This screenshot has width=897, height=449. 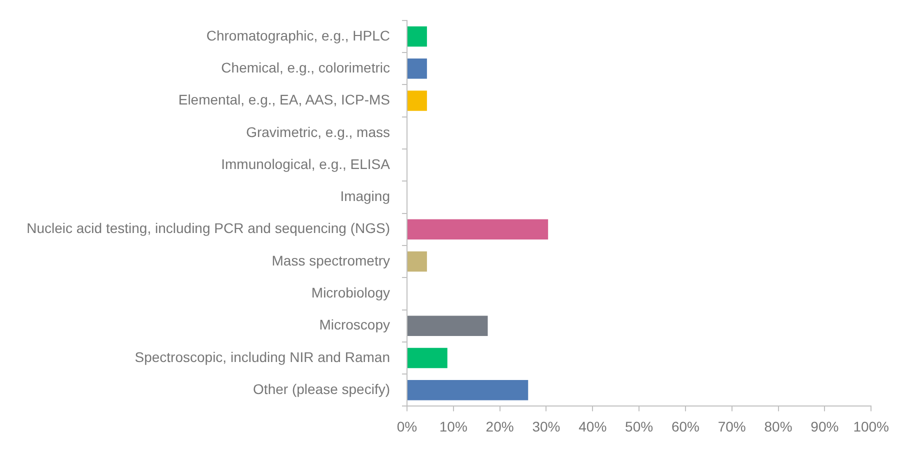 I want to click on y-tick-label: Microbiology, so click(x=350, y=292).